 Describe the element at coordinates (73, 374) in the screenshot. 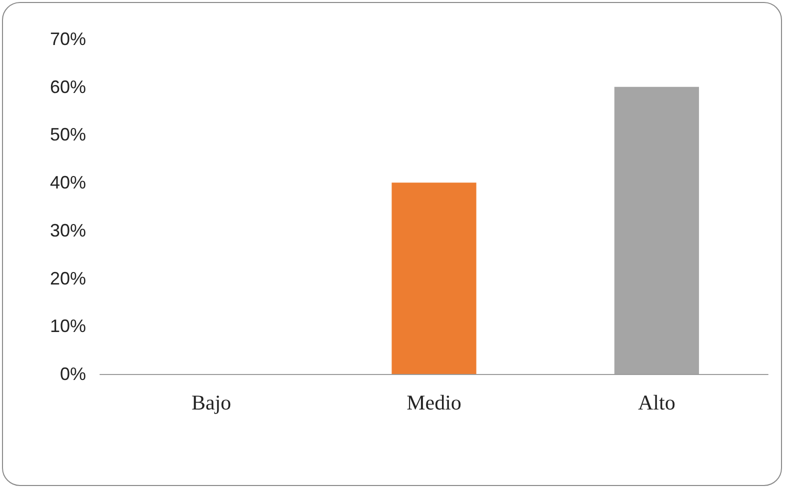

I see `y-tick-label: 0%` at that location.